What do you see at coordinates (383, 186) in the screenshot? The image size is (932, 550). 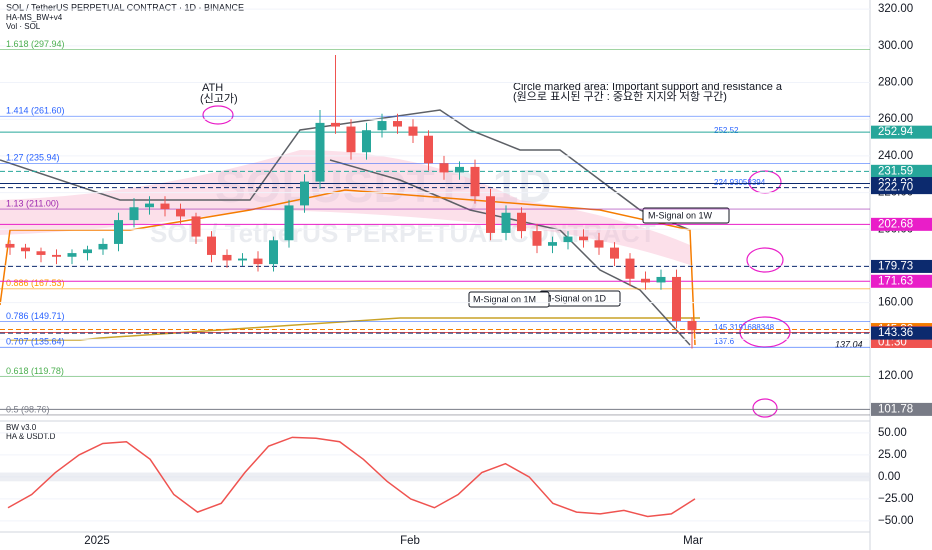 I see `watermark: SOLUSDT.P, 1D` at bounding box center [383, 186].